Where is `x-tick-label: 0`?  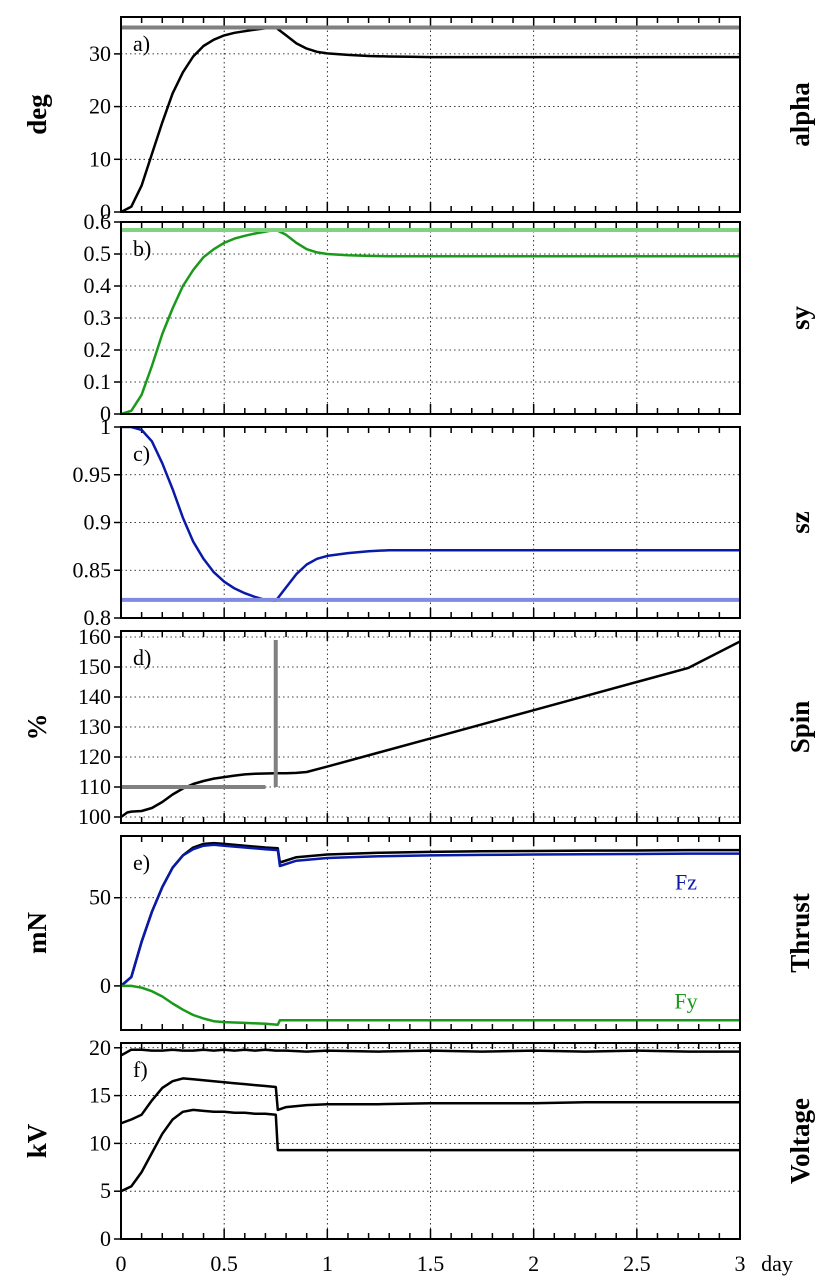 x-tick-label: 0 is located at coordinates (121, 1263).